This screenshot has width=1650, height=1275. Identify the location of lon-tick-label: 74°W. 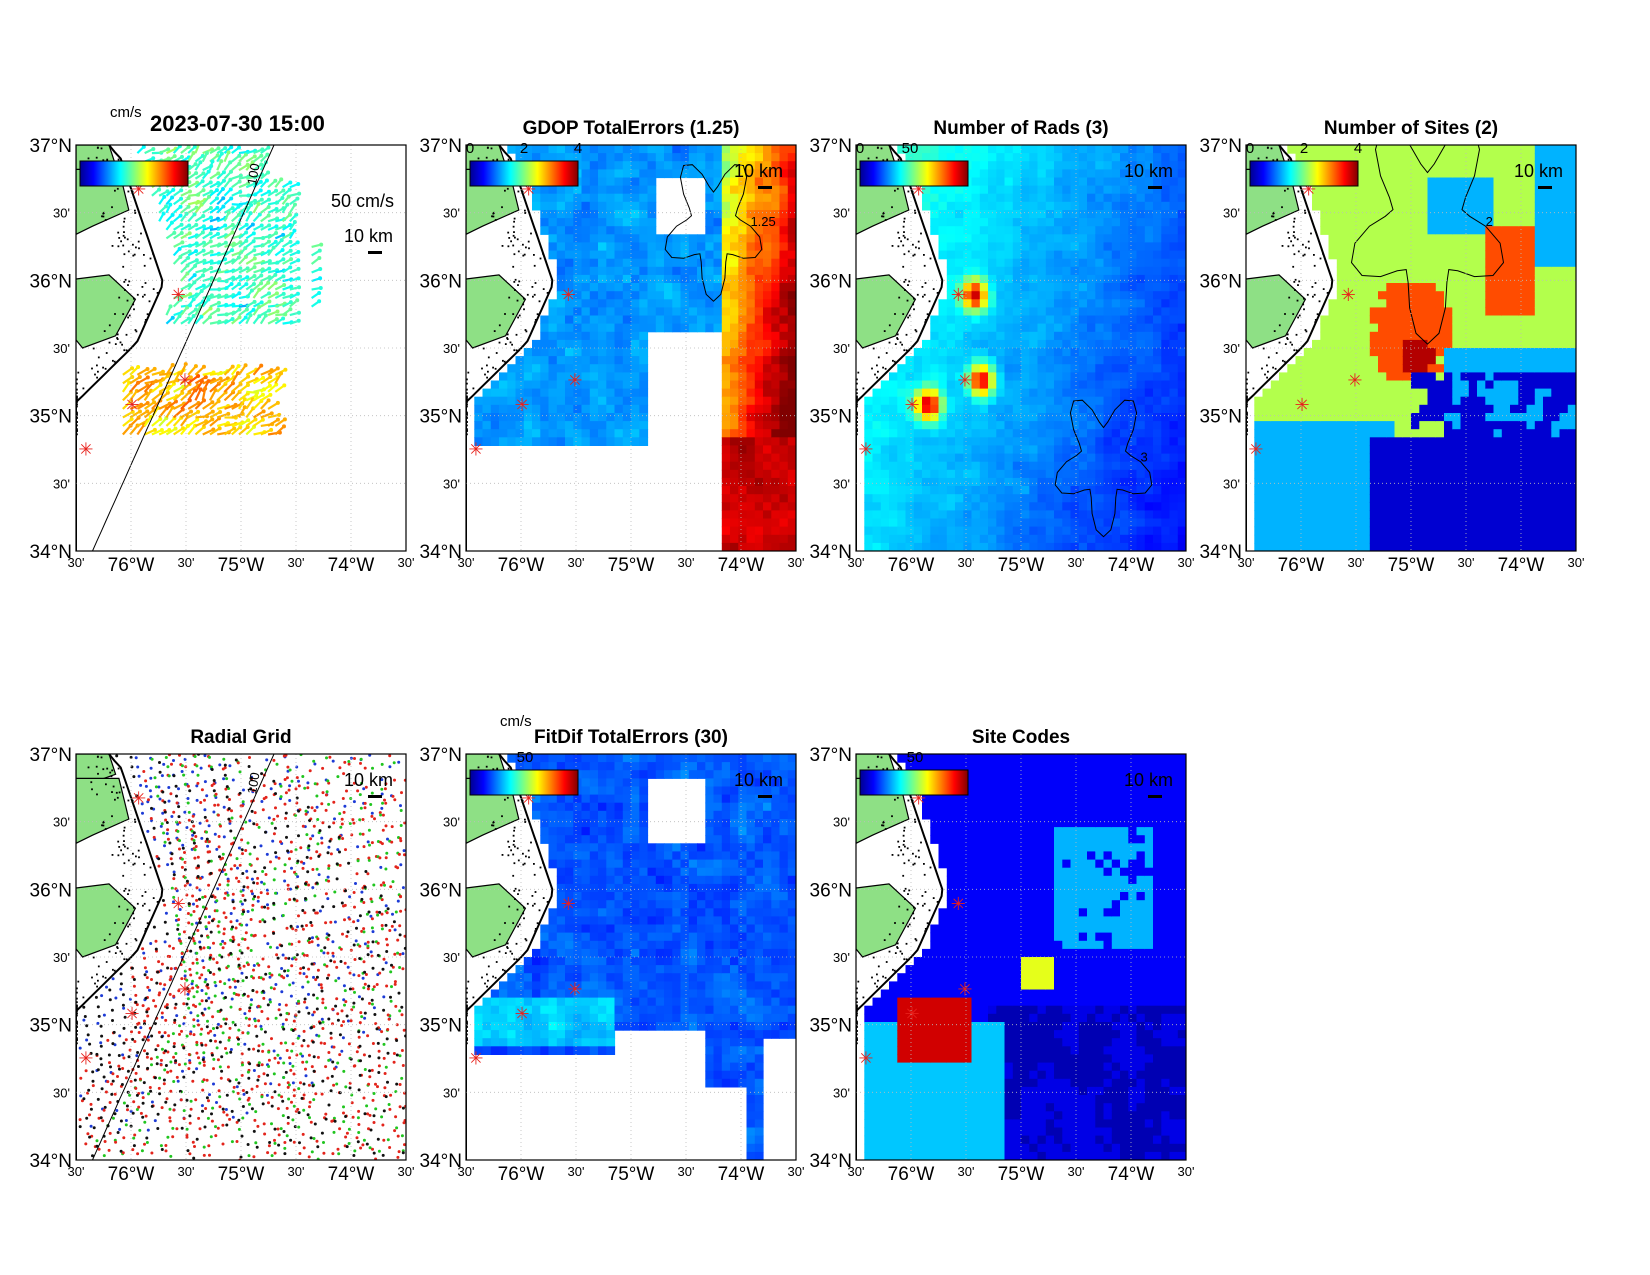
(741, 565).